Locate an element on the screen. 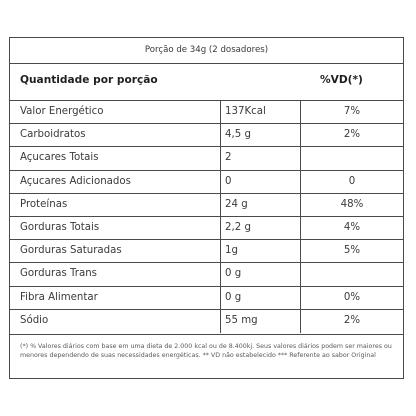  nutrient-daily-value: 4% is located at coordinates (352, 227).